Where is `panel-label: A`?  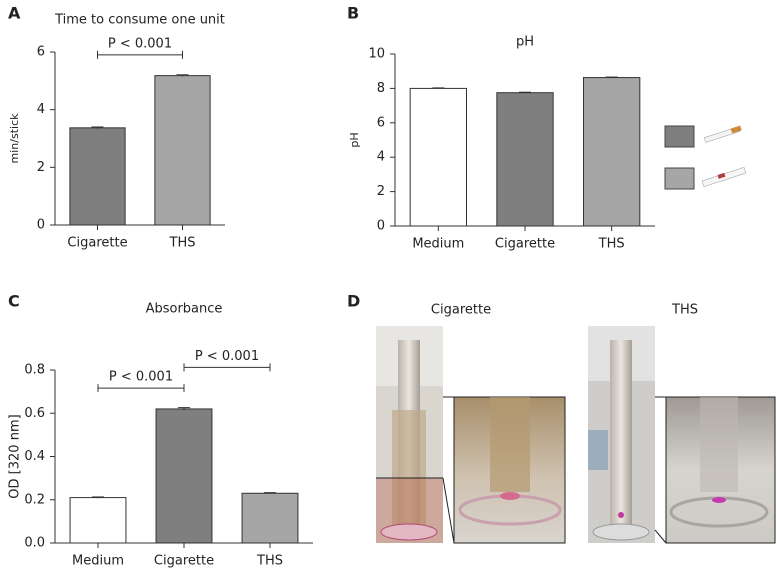
panel-label: A is located at coordinates (14, 13).